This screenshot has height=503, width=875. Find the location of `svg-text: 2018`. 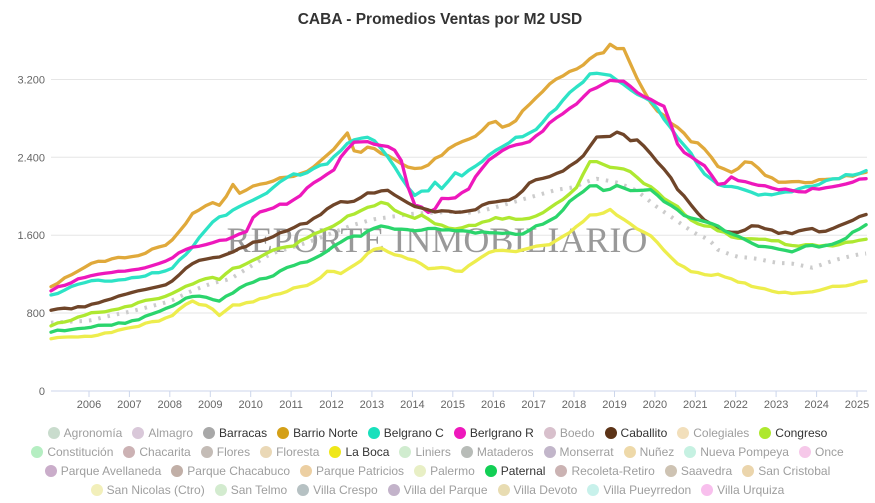

svg-text: 2018 is located at coordinates (574, 405).